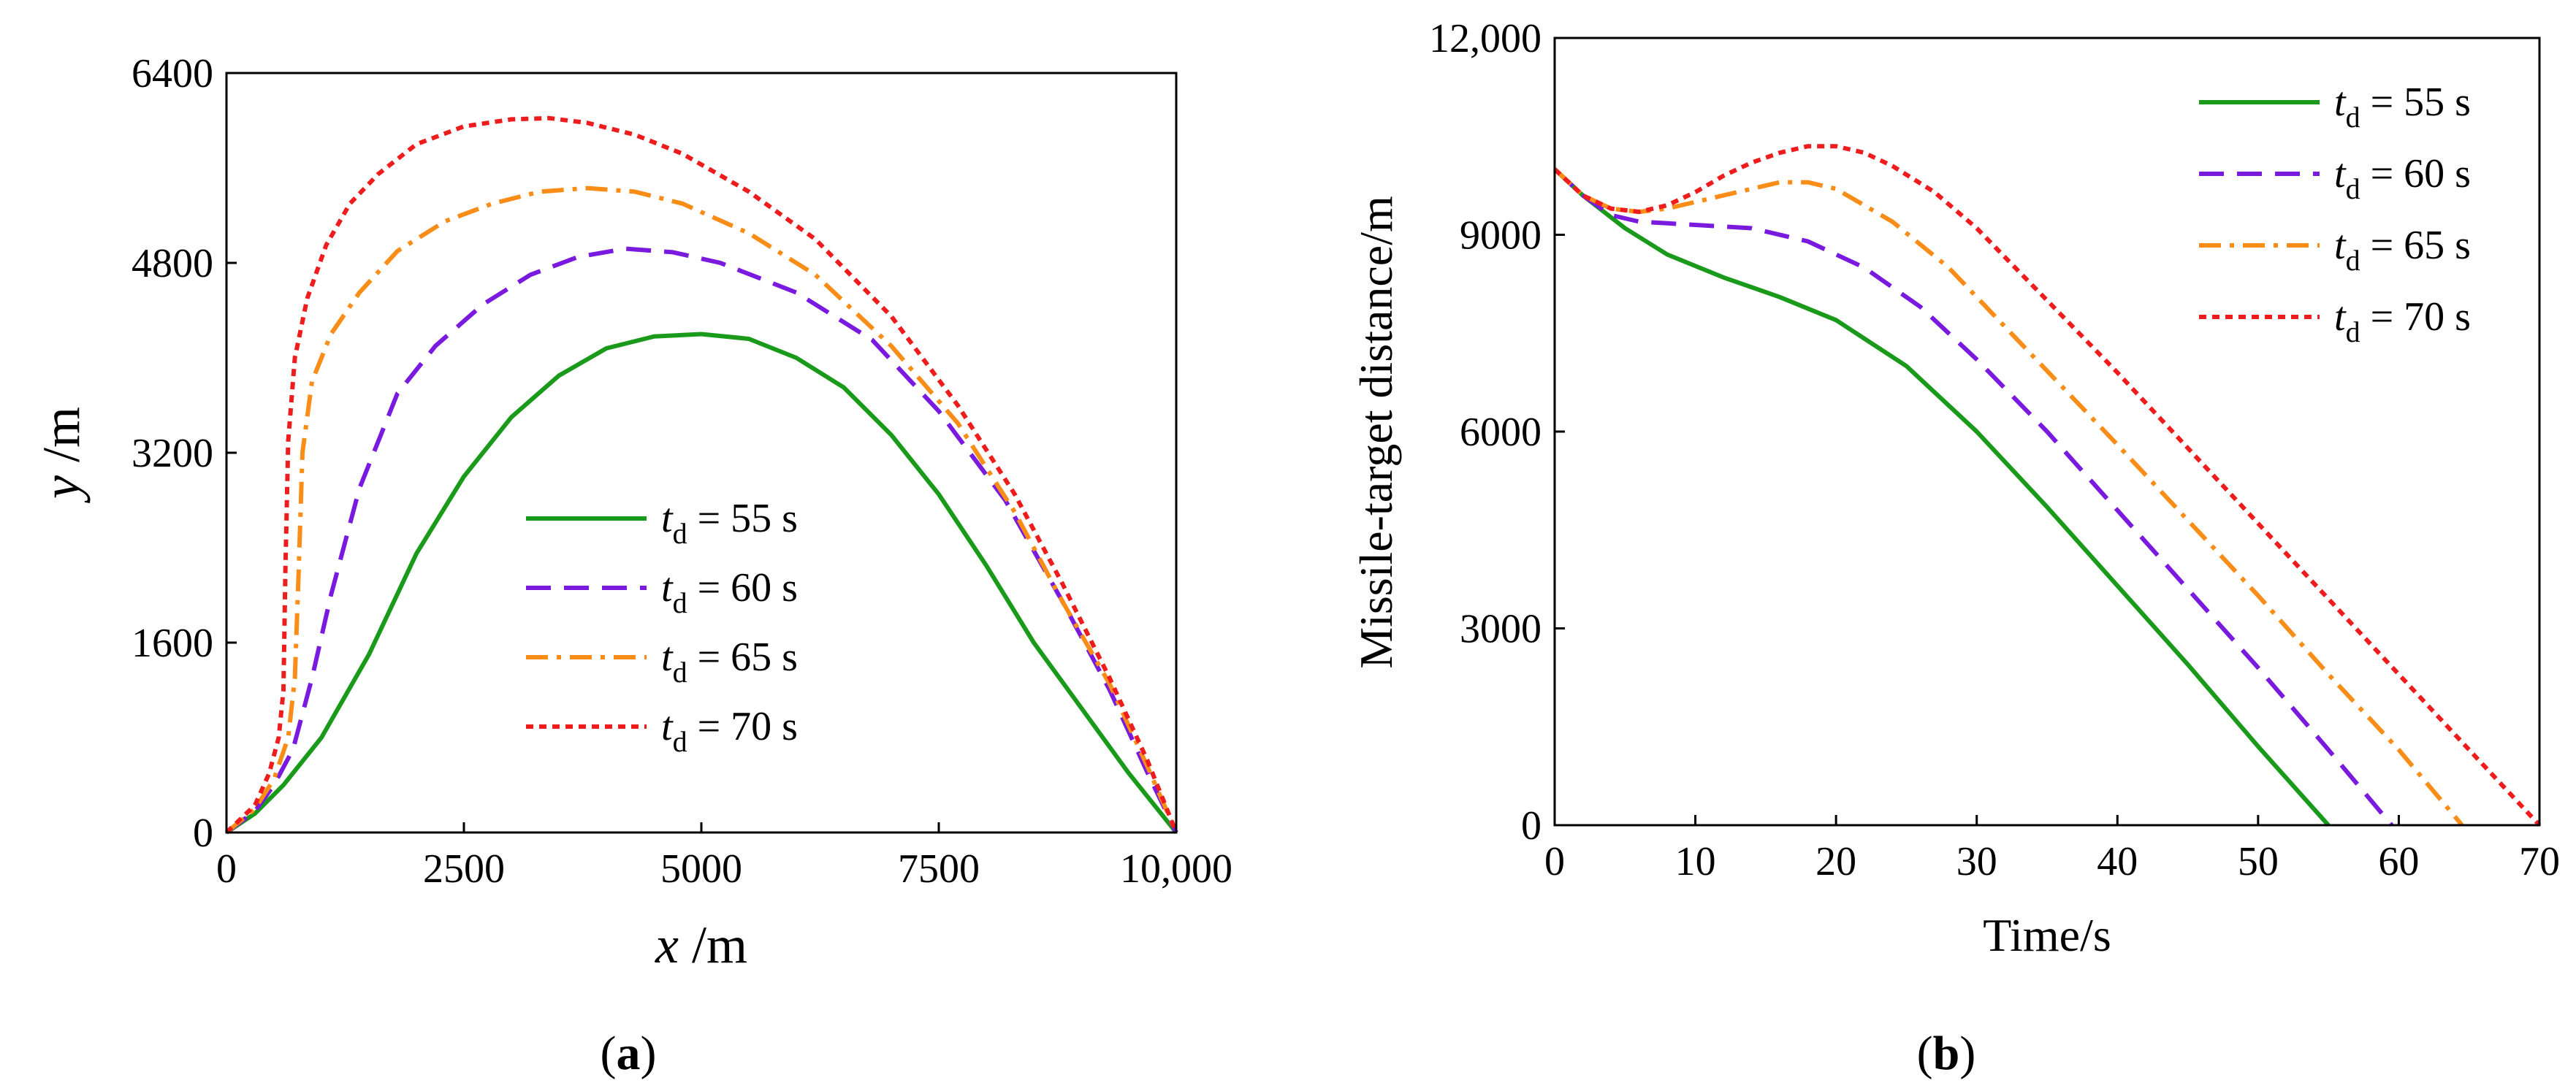 The width and height of the screenshot is (2576, 1091). I want to click on panel-a-x-tick-label: 7500, so click(939, 869).